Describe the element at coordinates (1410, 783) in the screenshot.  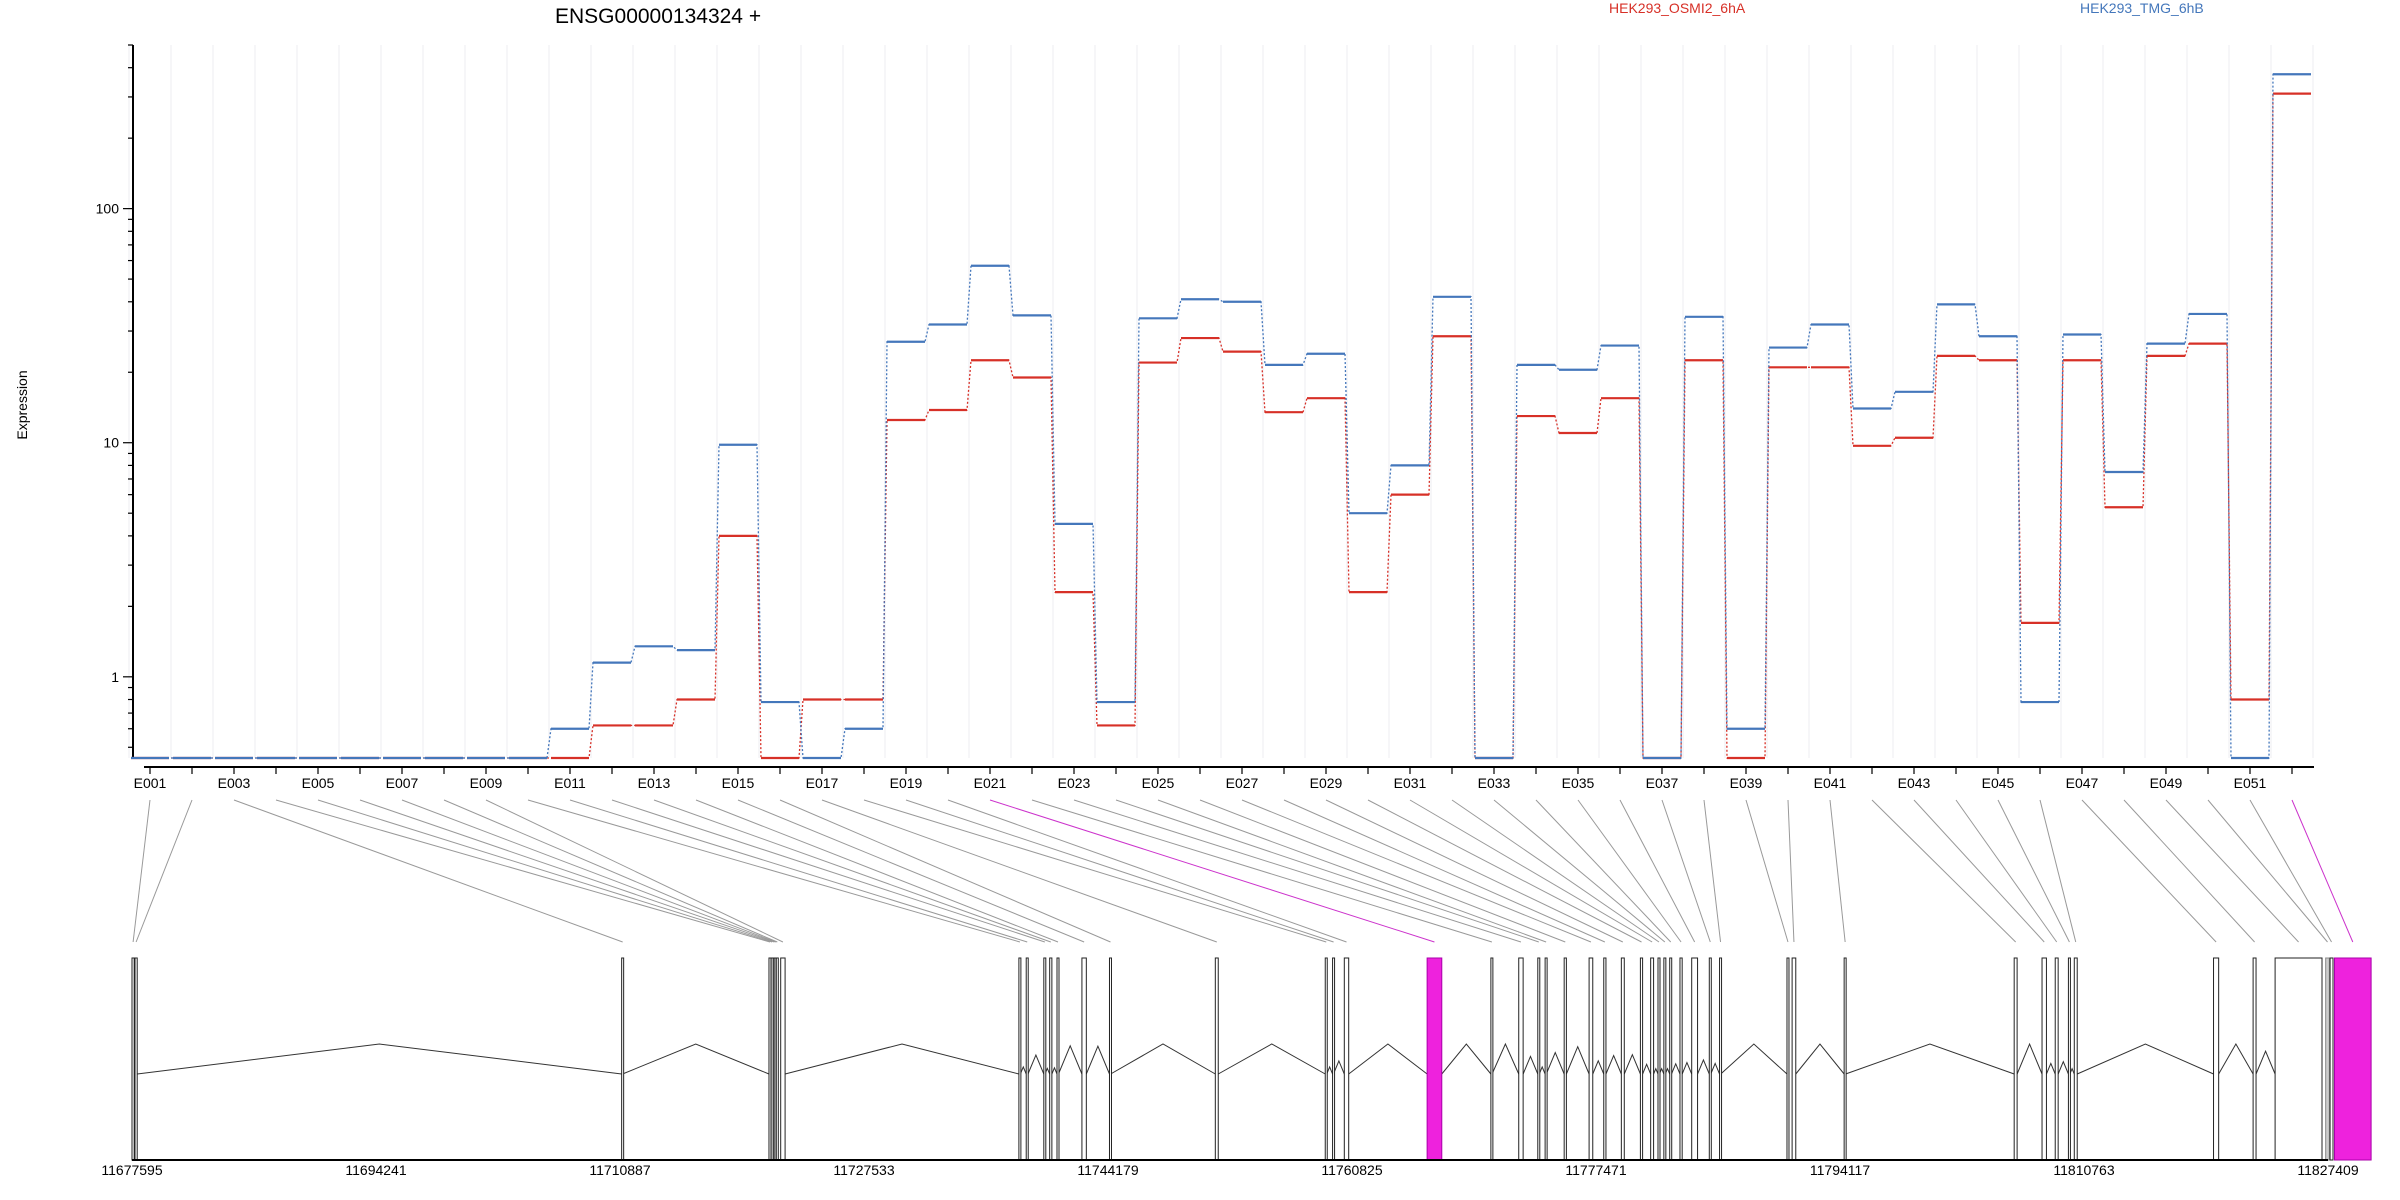
I see `x-tick-label: E031` at that location.